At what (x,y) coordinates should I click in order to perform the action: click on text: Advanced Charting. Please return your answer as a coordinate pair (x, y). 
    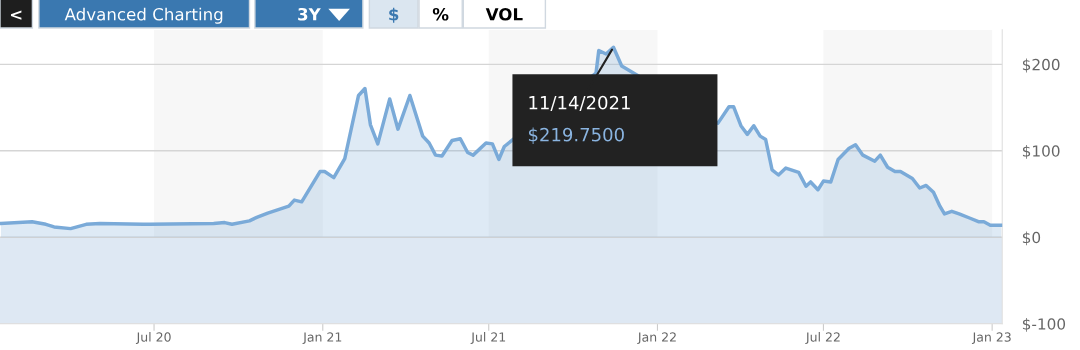
    Looking at the image, I should click on (143, 15).